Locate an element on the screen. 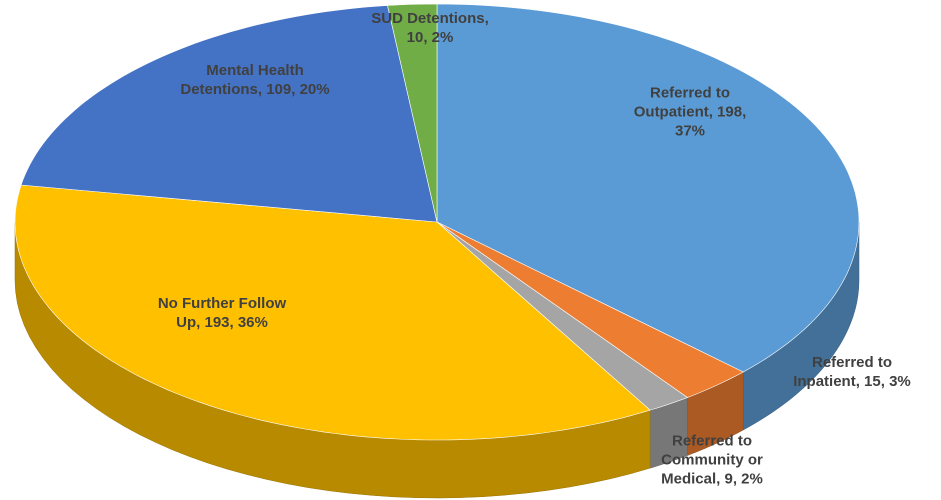  data-label: No Further Follow Up, 193, 36% is located at coordinates (222, 313).